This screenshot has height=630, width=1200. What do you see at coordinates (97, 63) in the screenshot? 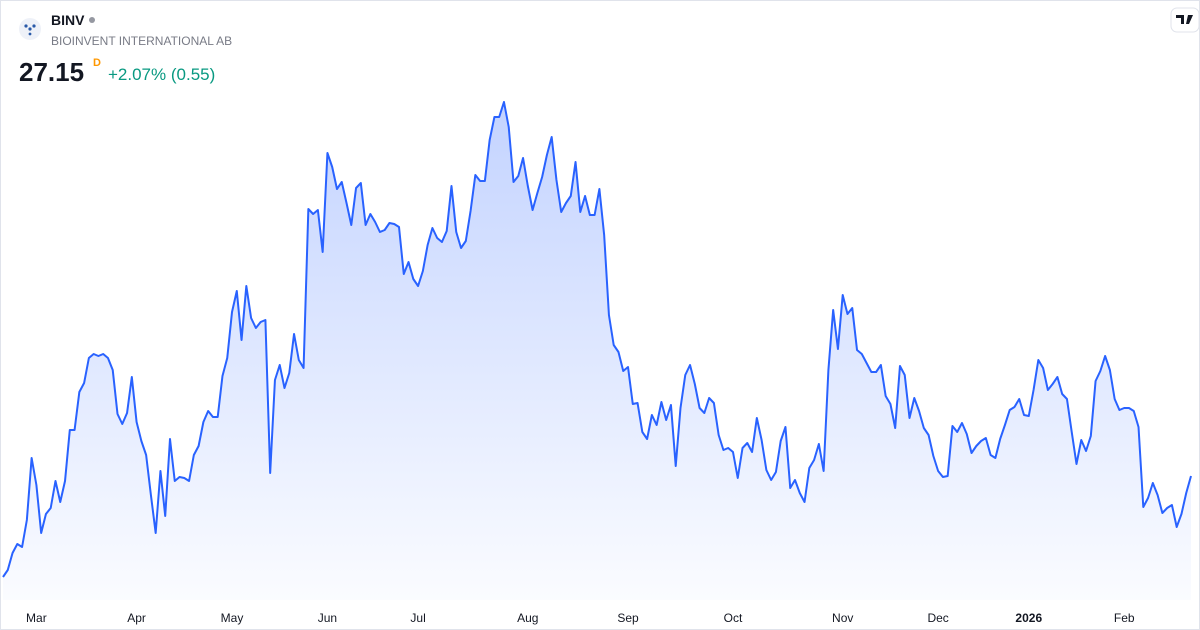
I see `interval: D` at bounding box center [97, 63].